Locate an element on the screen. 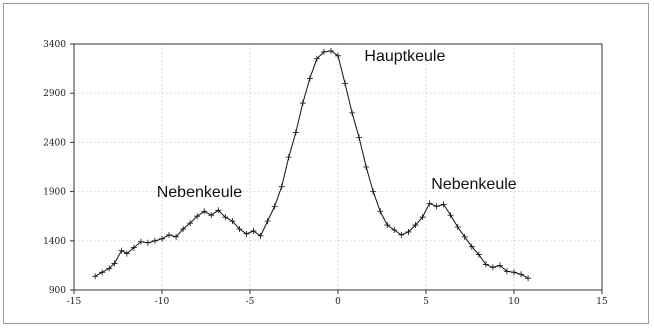  y-tick-labels: 900 1400 1900 2400 2900 3400 is located at coordinates (54, 168).